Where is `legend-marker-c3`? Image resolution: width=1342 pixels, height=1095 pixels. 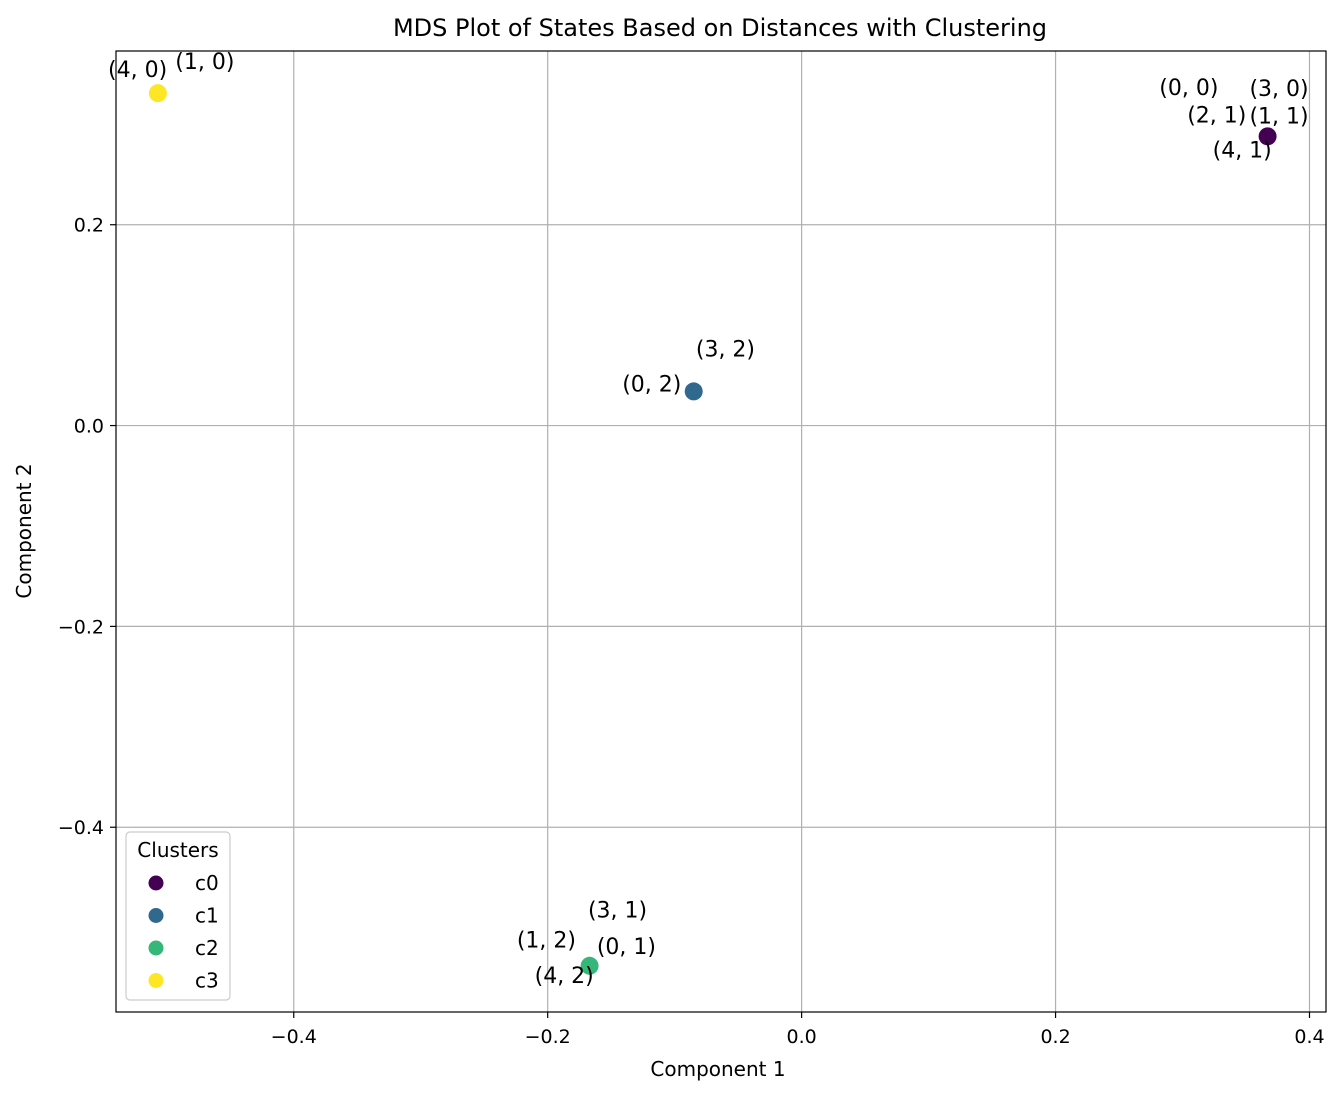
legend-marker-c3 is located at coordinates (156, 980).